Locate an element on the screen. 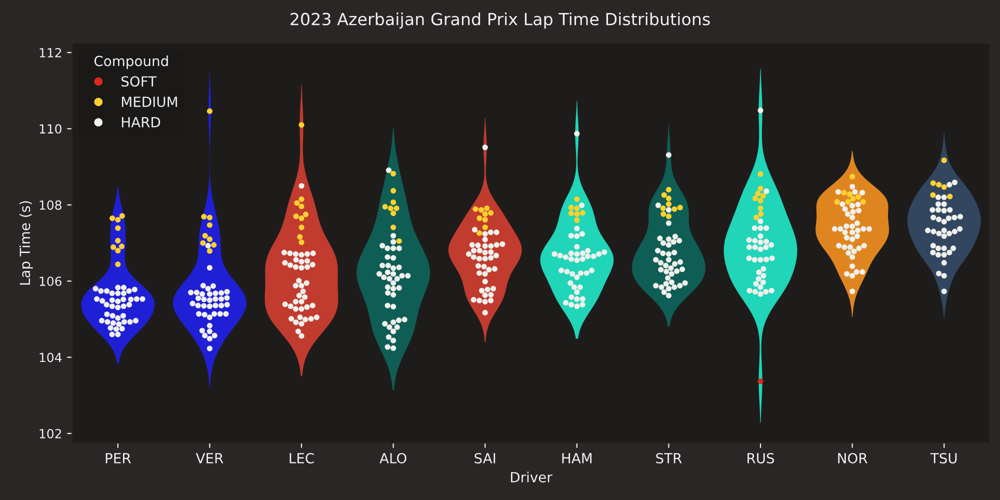 The image size is (1000, 500). x-tick-label: TSU is located at coordinates (943, 458).